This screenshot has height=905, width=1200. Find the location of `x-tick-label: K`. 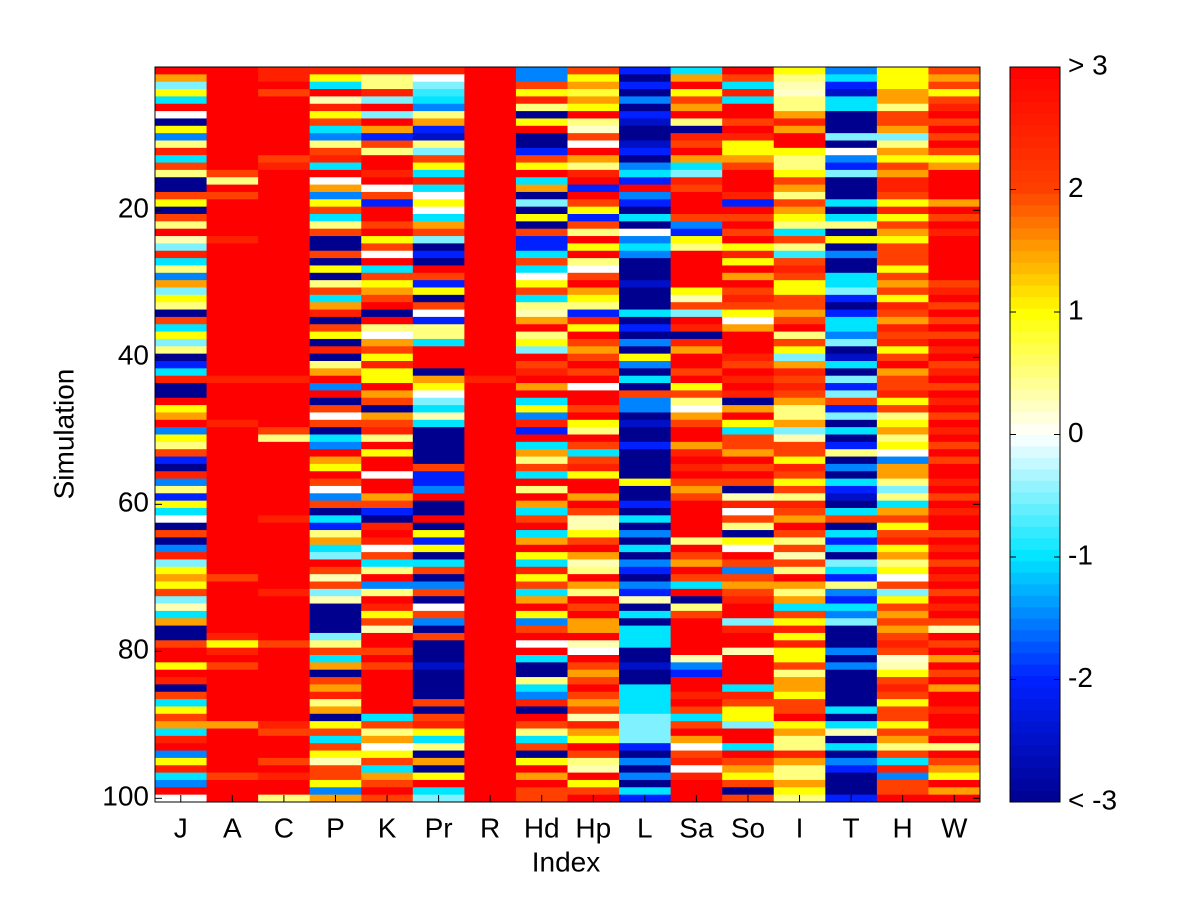

x-tick-label: K is located at coordinates (387, 827).